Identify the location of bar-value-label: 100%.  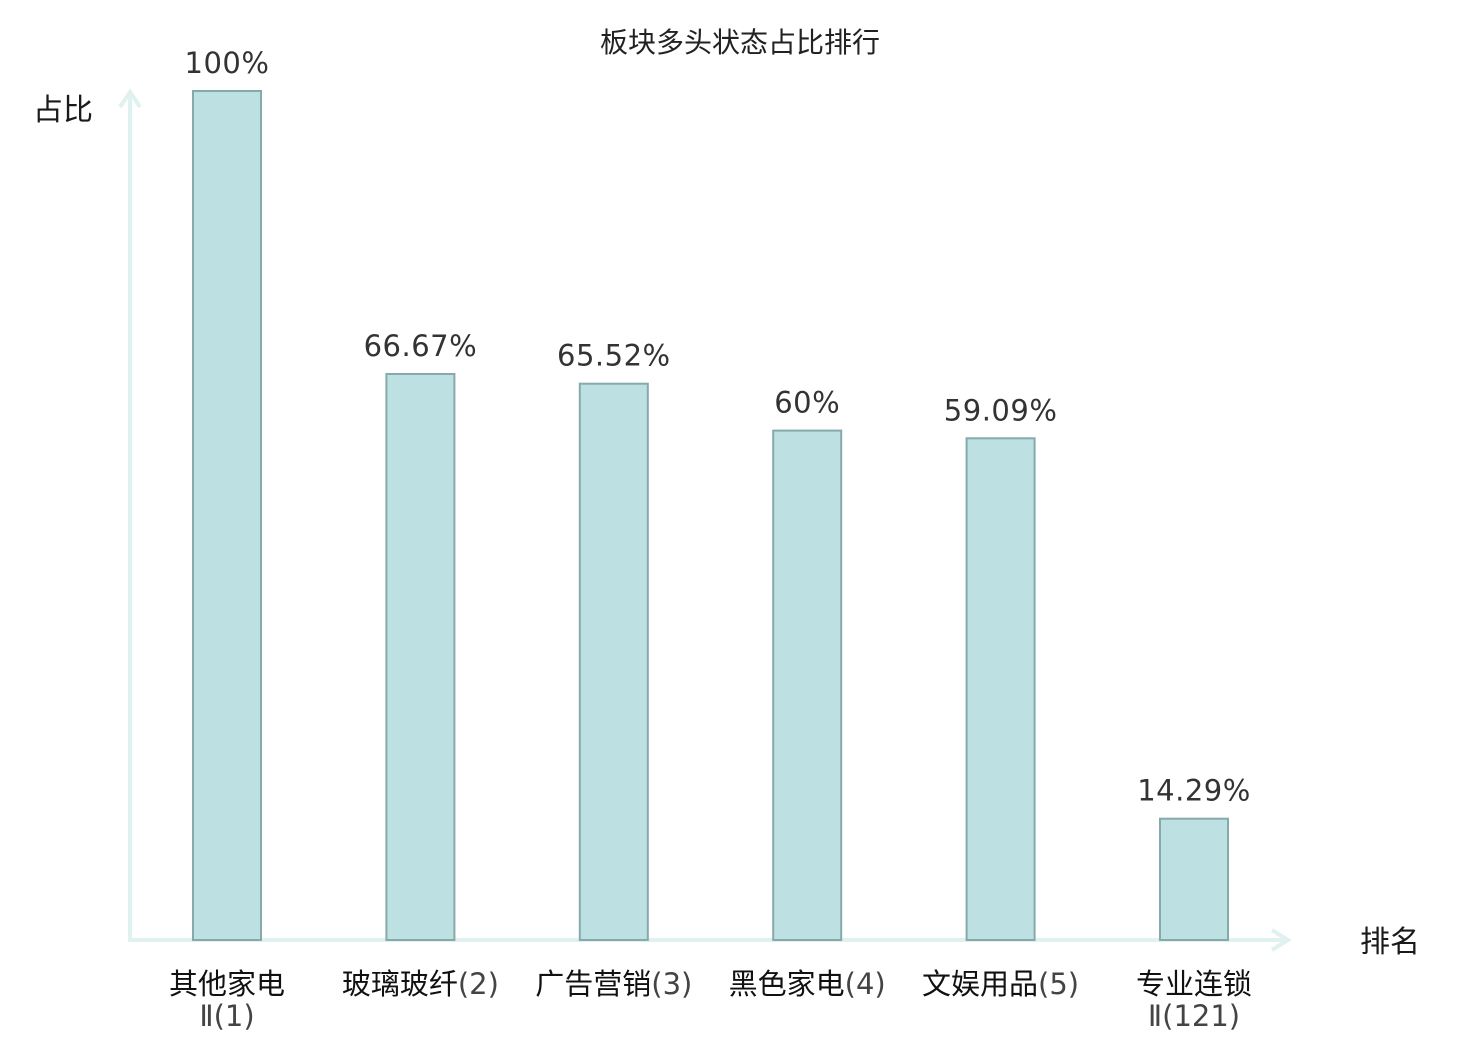
(227, 63).